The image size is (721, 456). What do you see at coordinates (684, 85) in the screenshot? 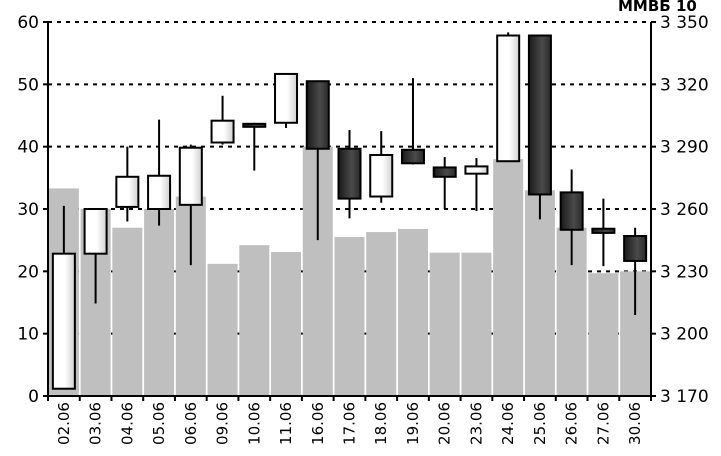
I see `right-tick-label: 3 320` at bounding box center [684, 85].